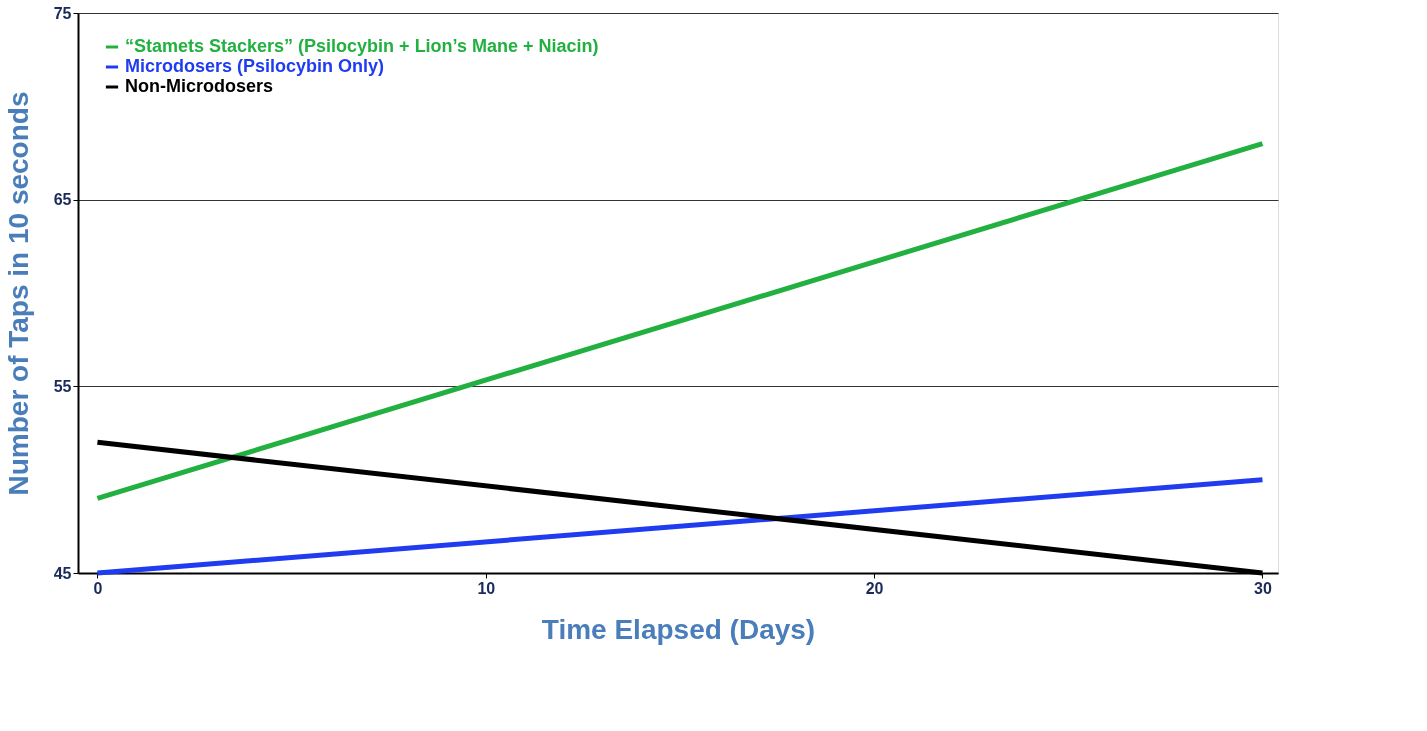 Image resolution: width=1427 pixels, height=731 pixels. Describe the element at coordinates (255, 66) in the screenshot. I see `legend-label: Microdosers (Psilocybin Only)` at that location.